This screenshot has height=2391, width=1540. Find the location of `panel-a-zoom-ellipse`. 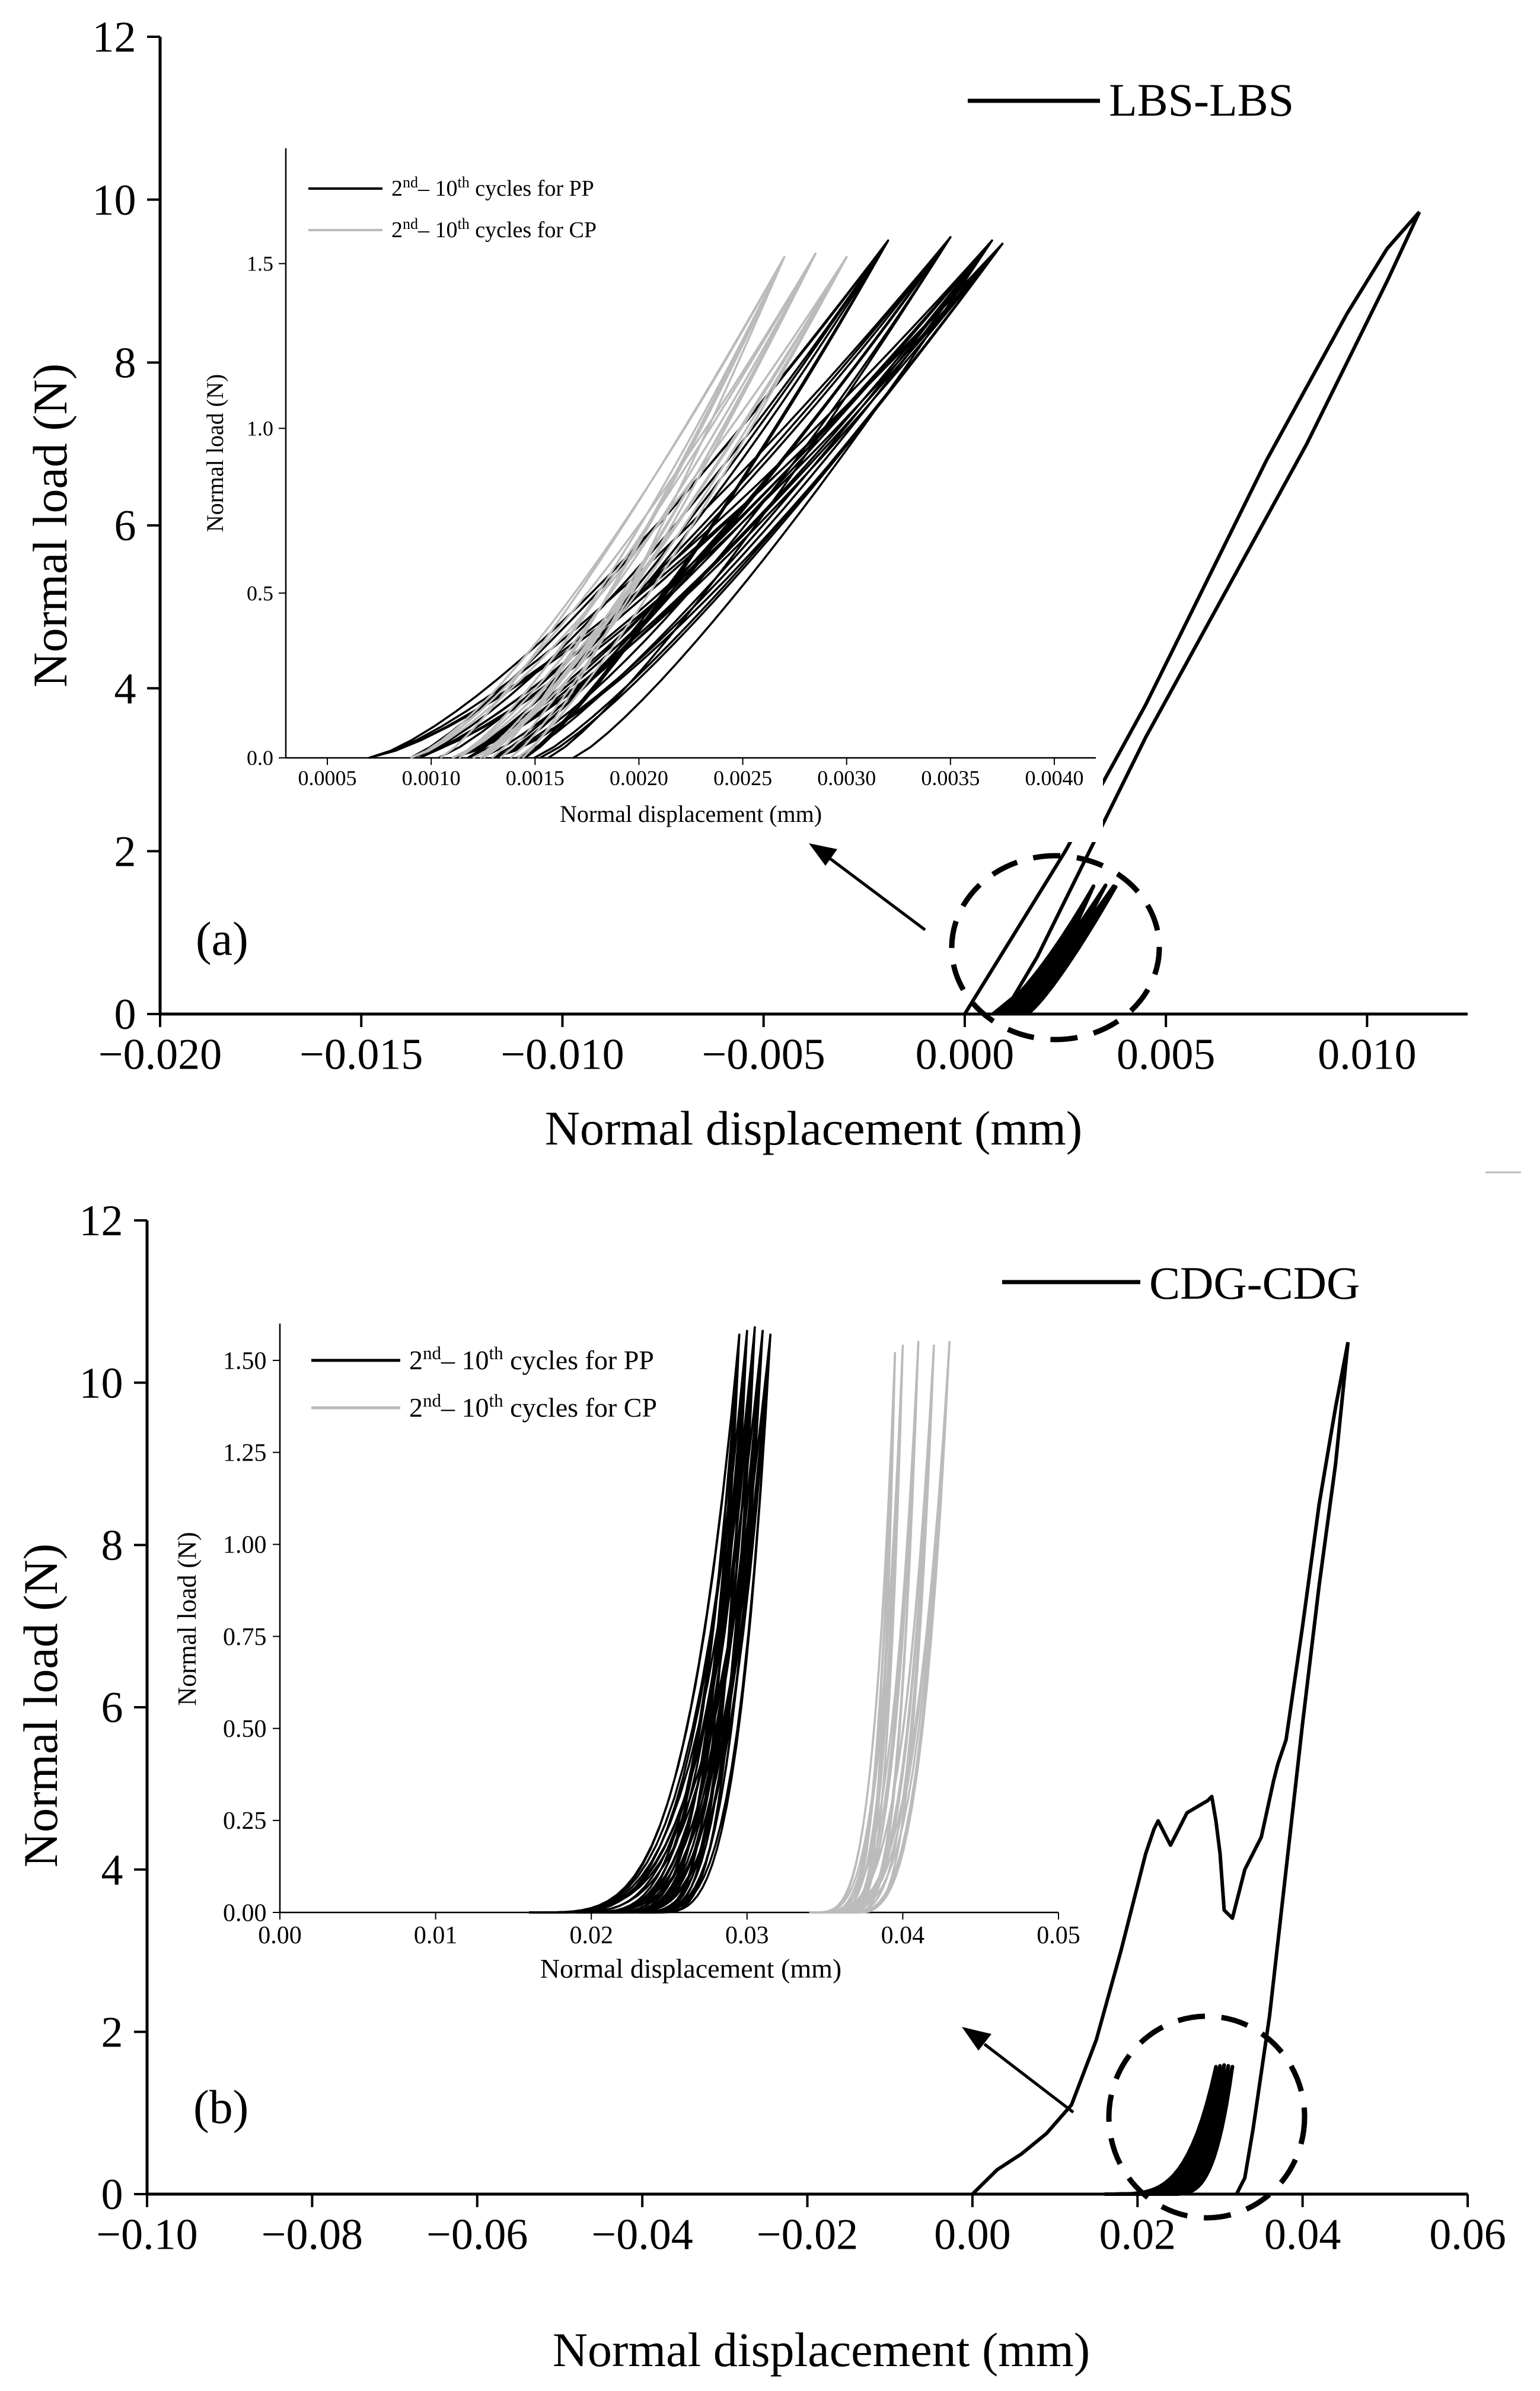

panel-a-zoom-ellipse is located at coordinates (1055, 948).